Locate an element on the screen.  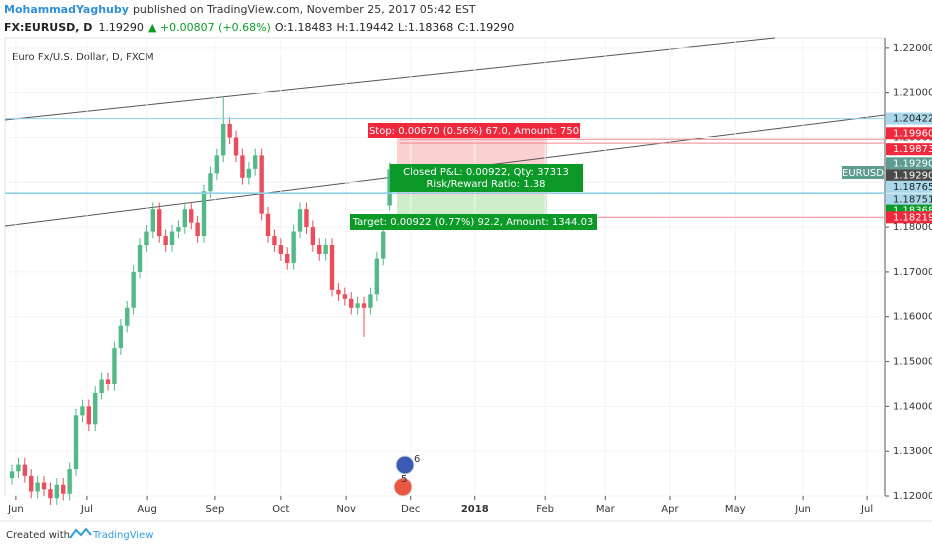
price-tag-label: 1.18751 is located at coordinates (912, 199).